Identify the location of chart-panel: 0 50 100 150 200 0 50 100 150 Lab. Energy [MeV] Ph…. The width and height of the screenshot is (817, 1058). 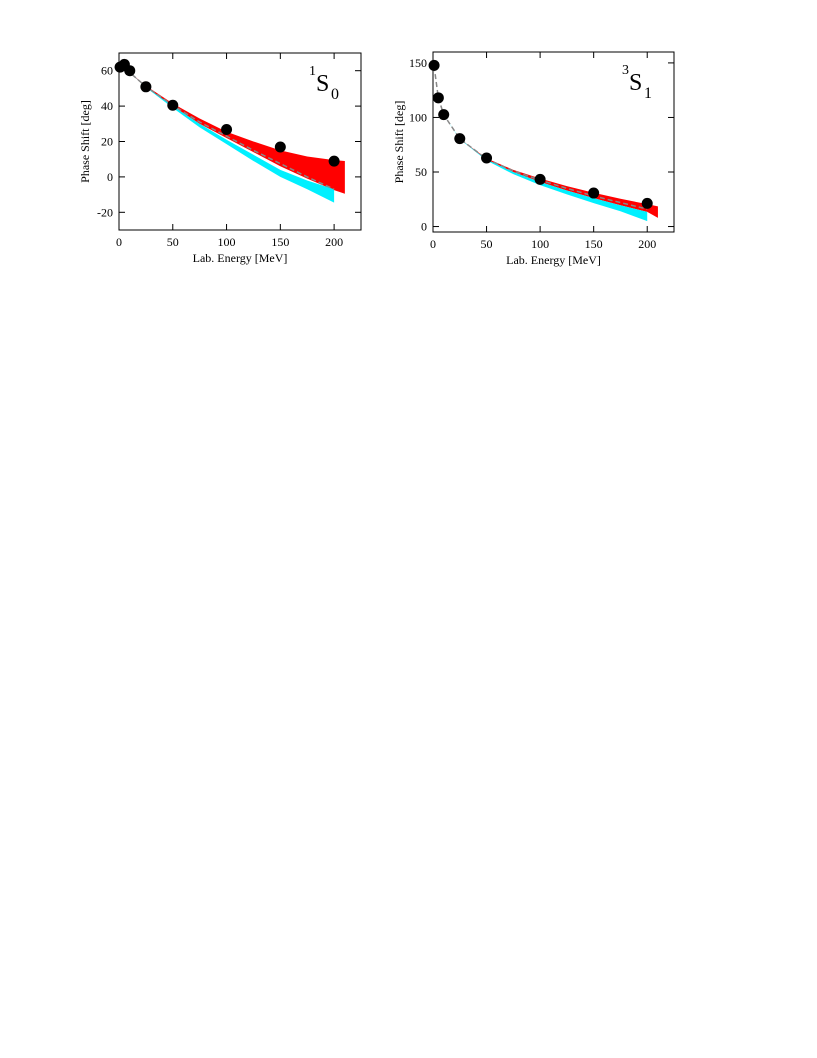
(533, 159).